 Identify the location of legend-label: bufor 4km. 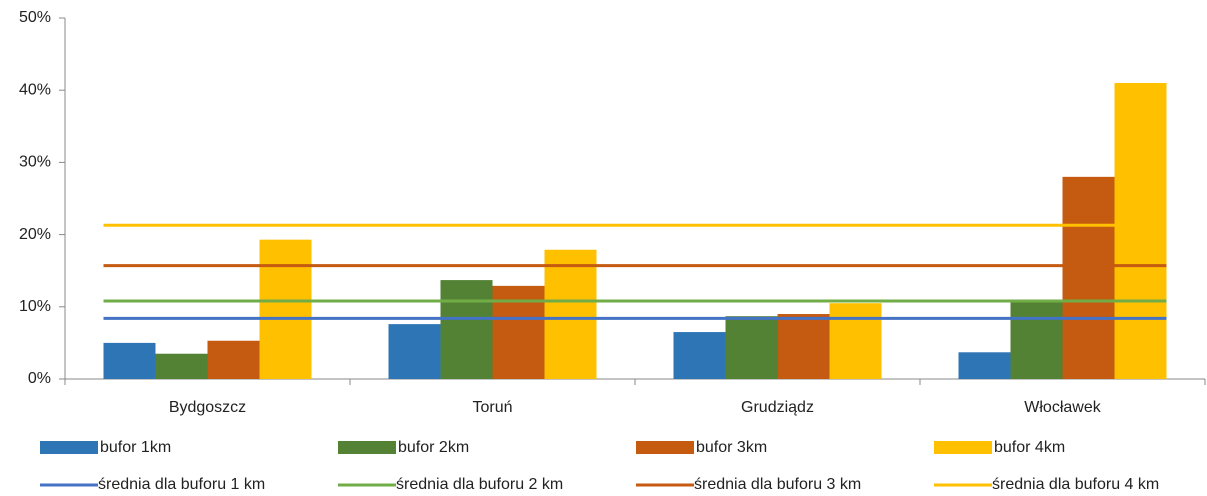
(1029, 447).